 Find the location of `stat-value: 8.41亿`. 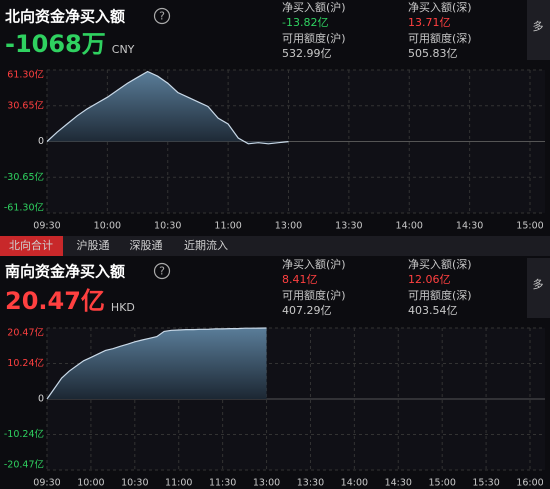

stat-value: 8.41亿 is located at coordinates (300, 279).